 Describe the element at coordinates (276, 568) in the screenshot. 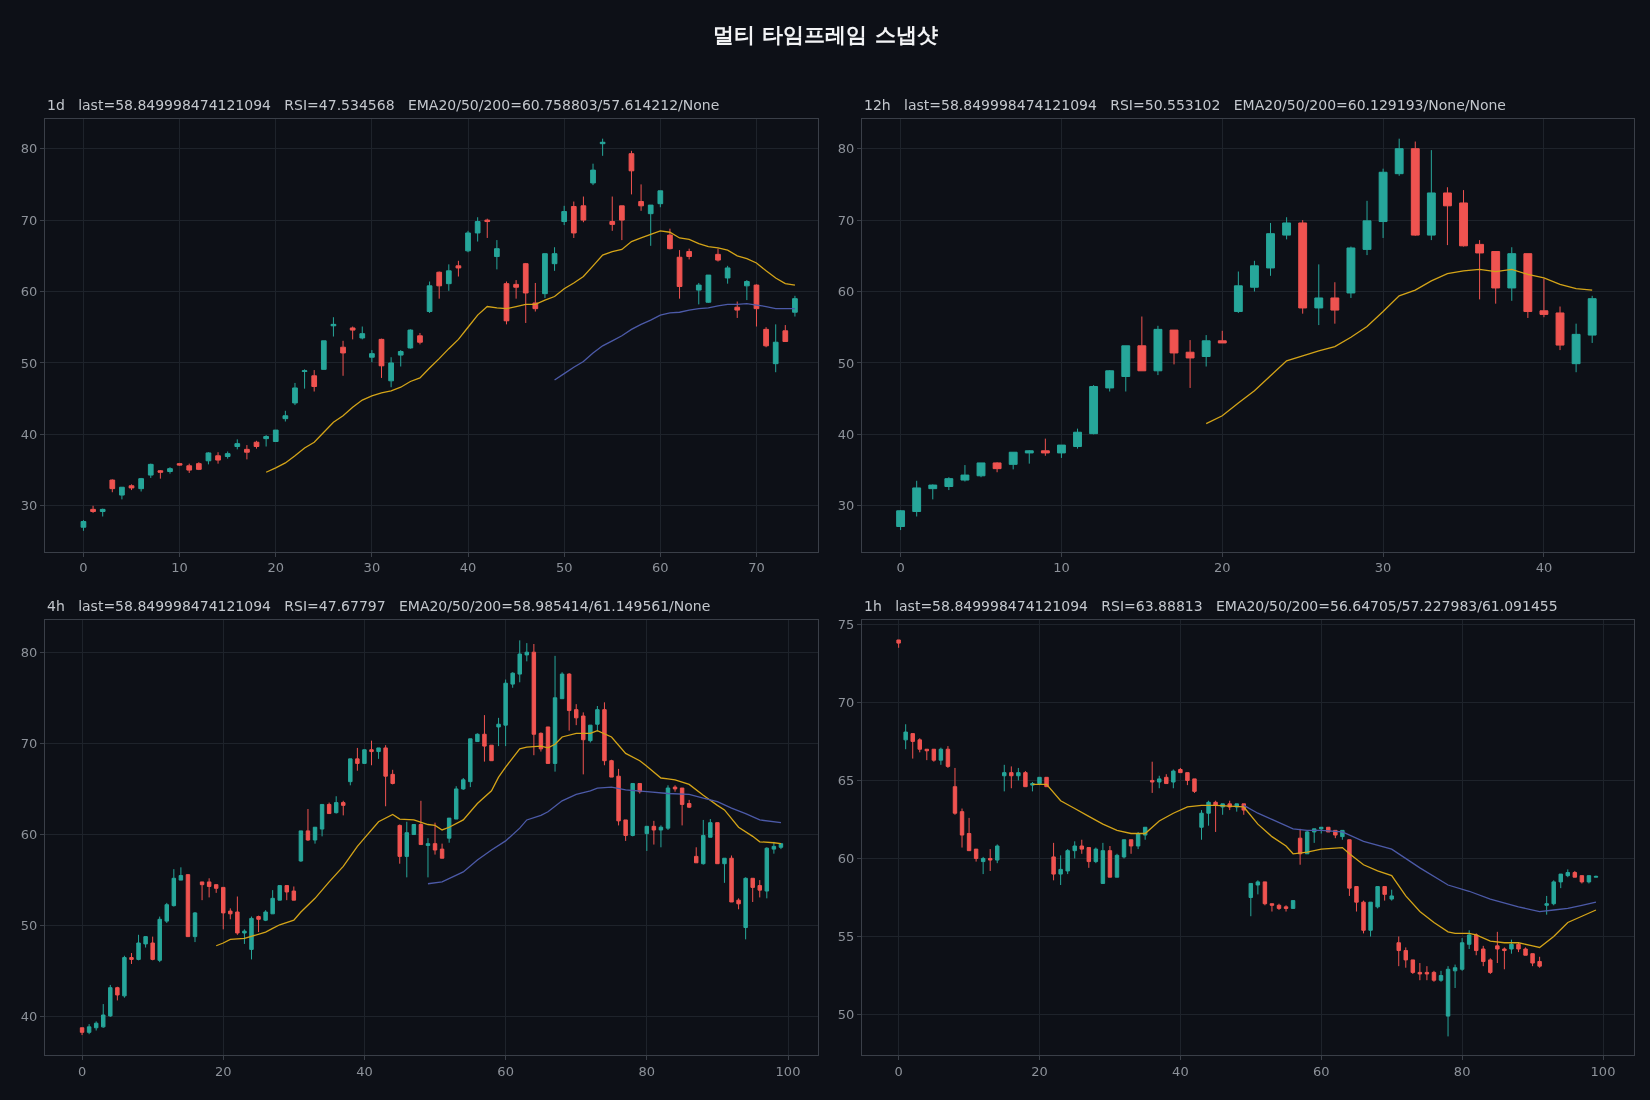

I see `x-tick-label: 20` at that location.